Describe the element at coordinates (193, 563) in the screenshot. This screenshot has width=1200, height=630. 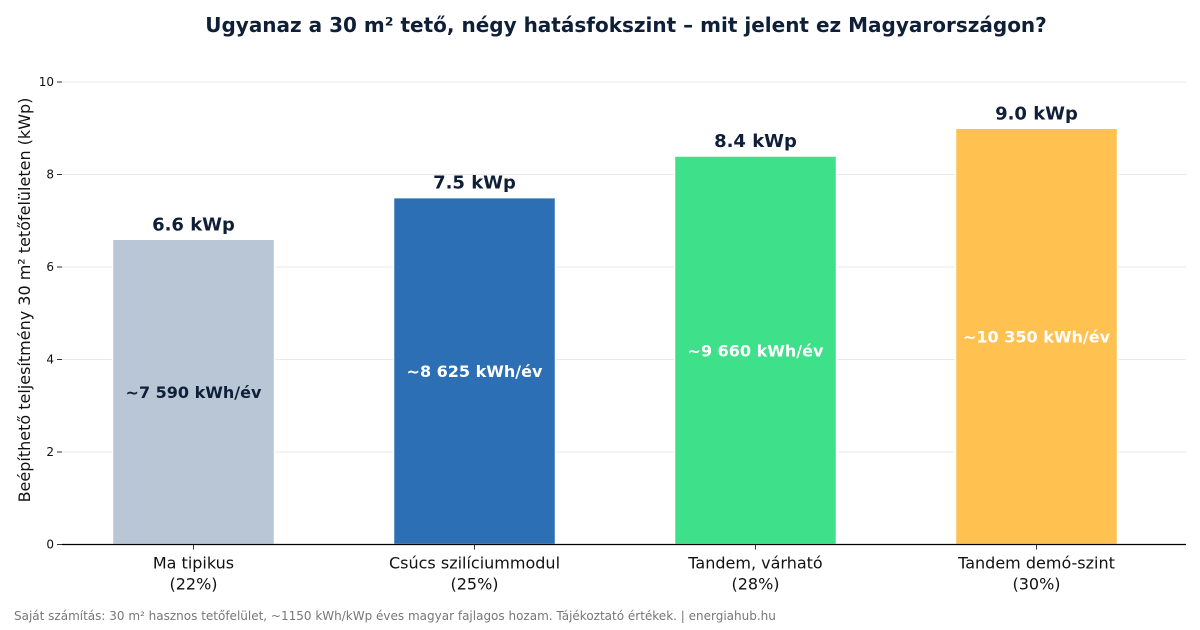
I see `x-tick-label: Ma tipikus` at that location.